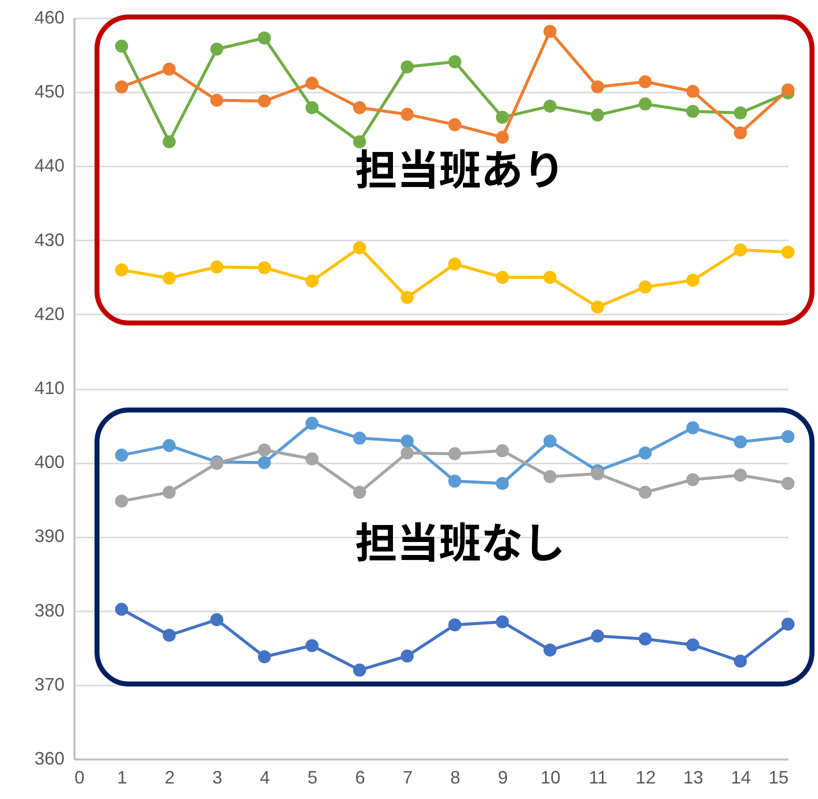 This screenshot has width=818, height=799. I want to click on x-tick-label: 10, so click(550, 778).